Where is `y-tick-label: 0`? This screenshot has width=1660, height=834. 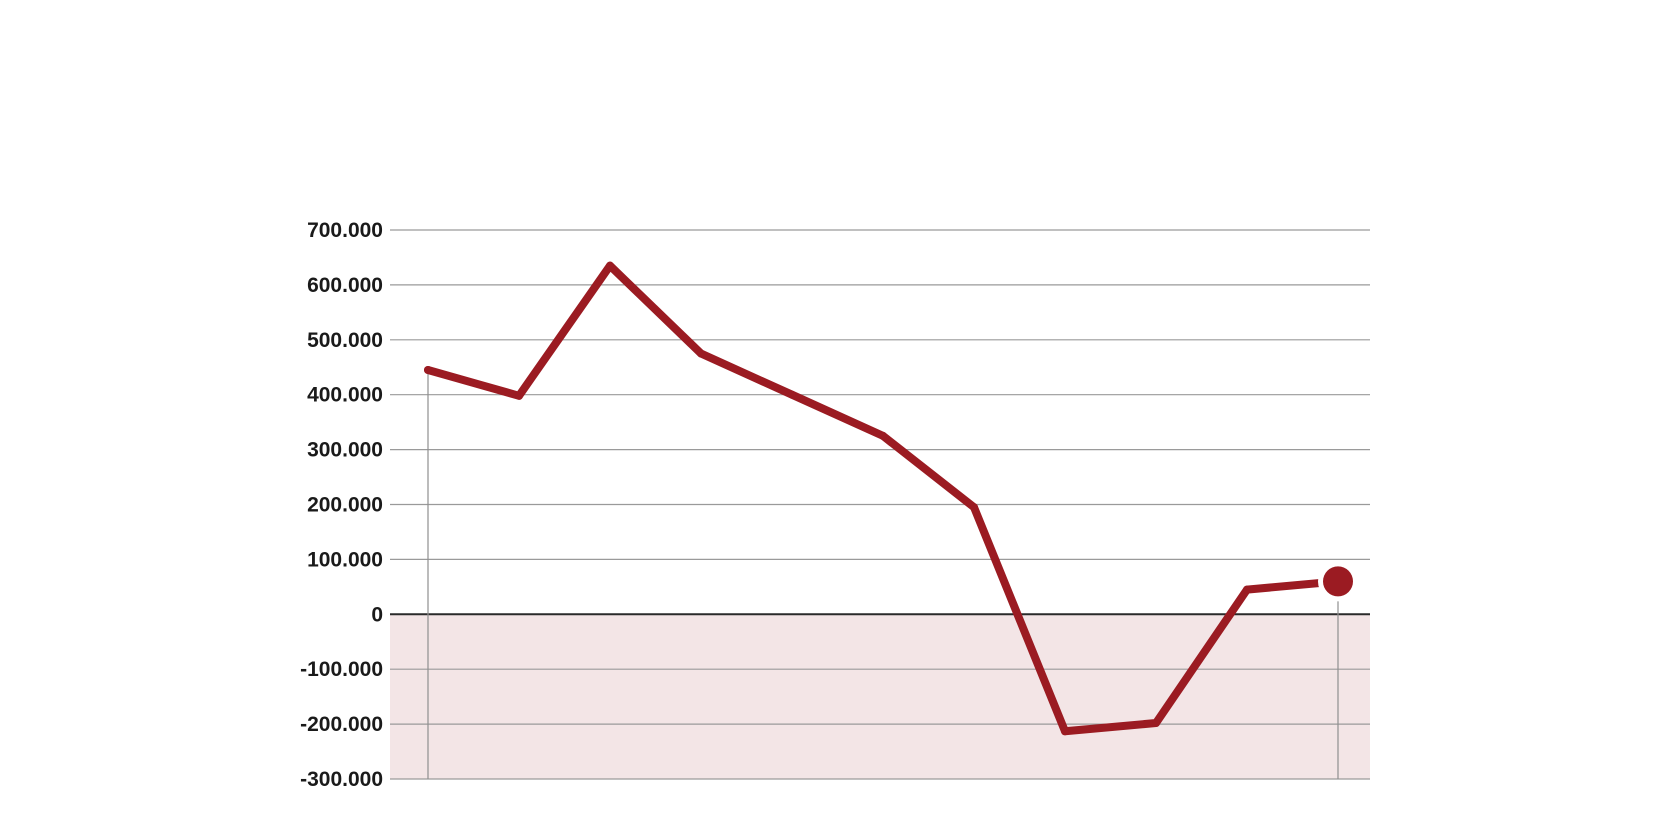
y-tick-label: 0 is located at coordinates (377, 614).